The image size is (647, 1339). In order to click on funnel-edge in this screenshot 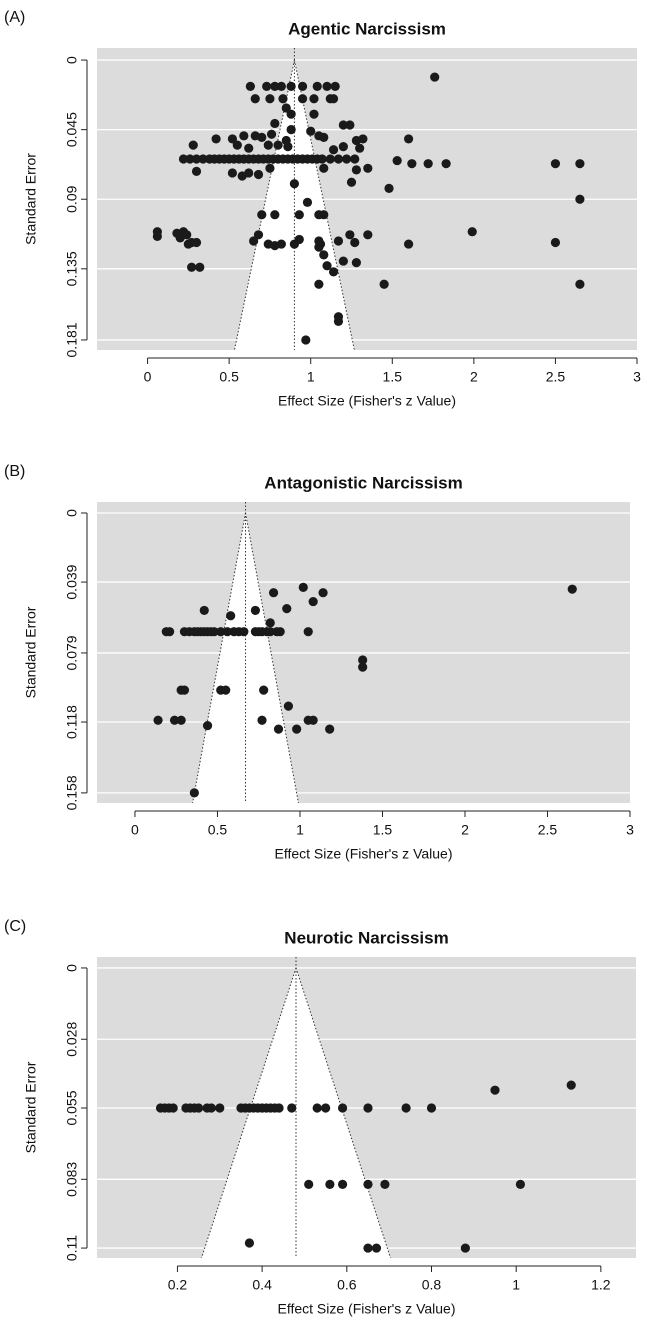, I will do `click(219, 657)`.